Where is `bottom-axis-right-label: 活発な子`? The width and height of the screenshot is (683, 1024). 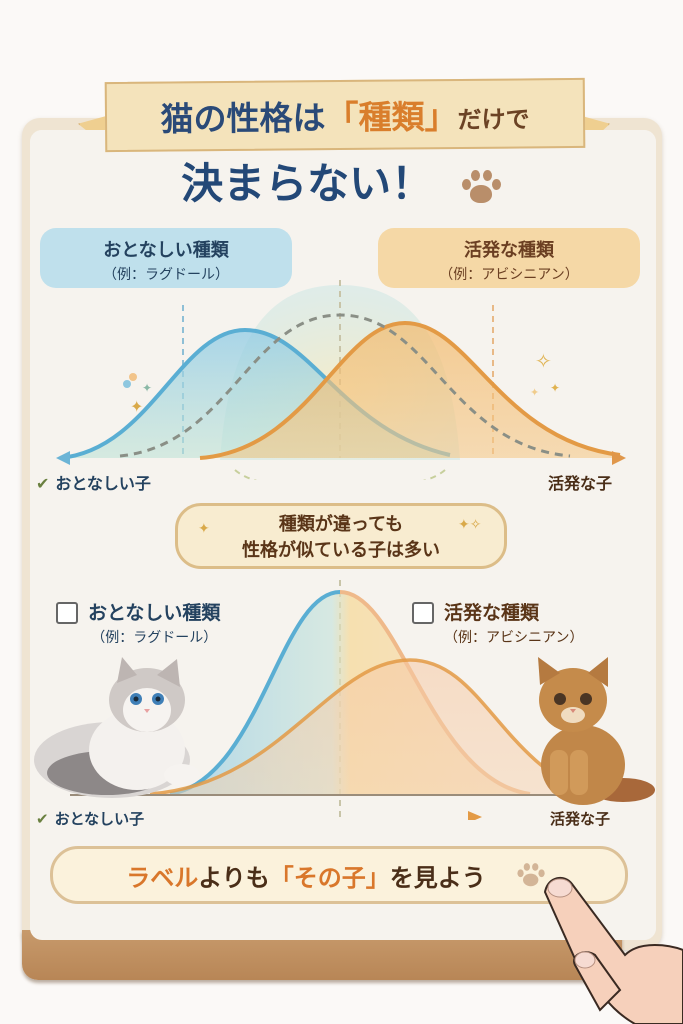 bottom-axis-right-label: 活発な子 is located at coordinates (580, 819).